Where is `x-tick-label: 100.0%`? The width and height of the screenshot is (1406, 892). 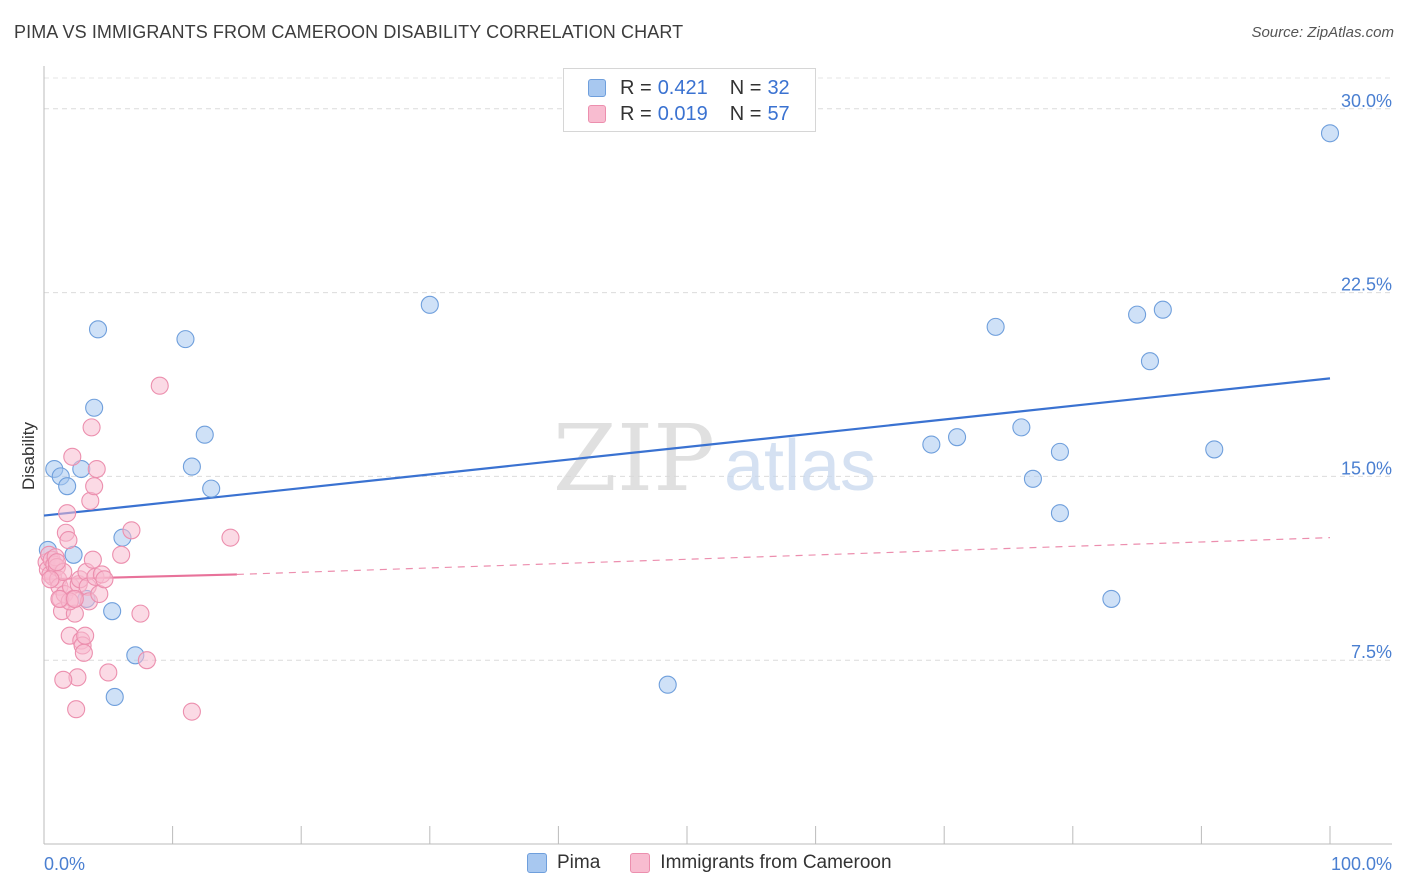 x-tick-label: 100.0% is located at coordinates (1361, 864).